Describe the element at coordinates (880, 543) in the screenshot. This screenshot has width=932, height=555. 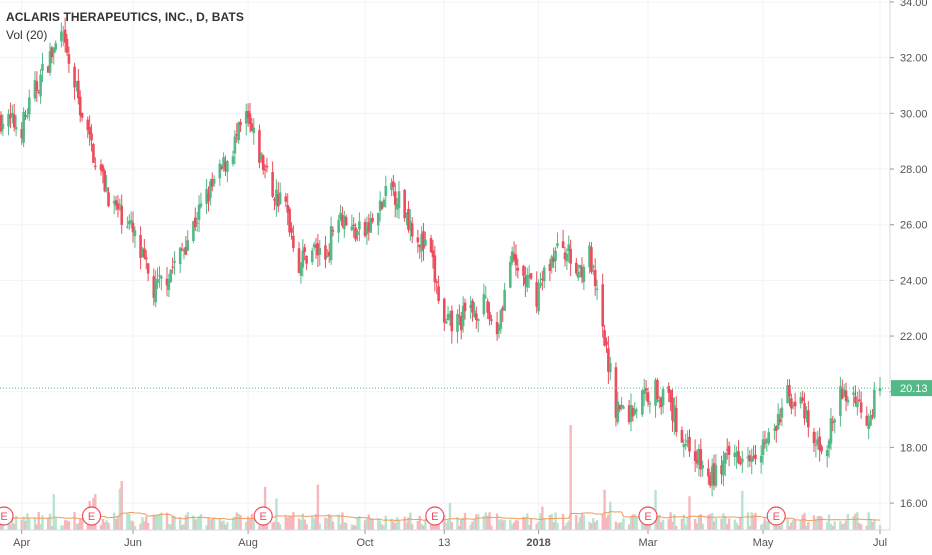
I see `time-tick-label: Jul` at that location.